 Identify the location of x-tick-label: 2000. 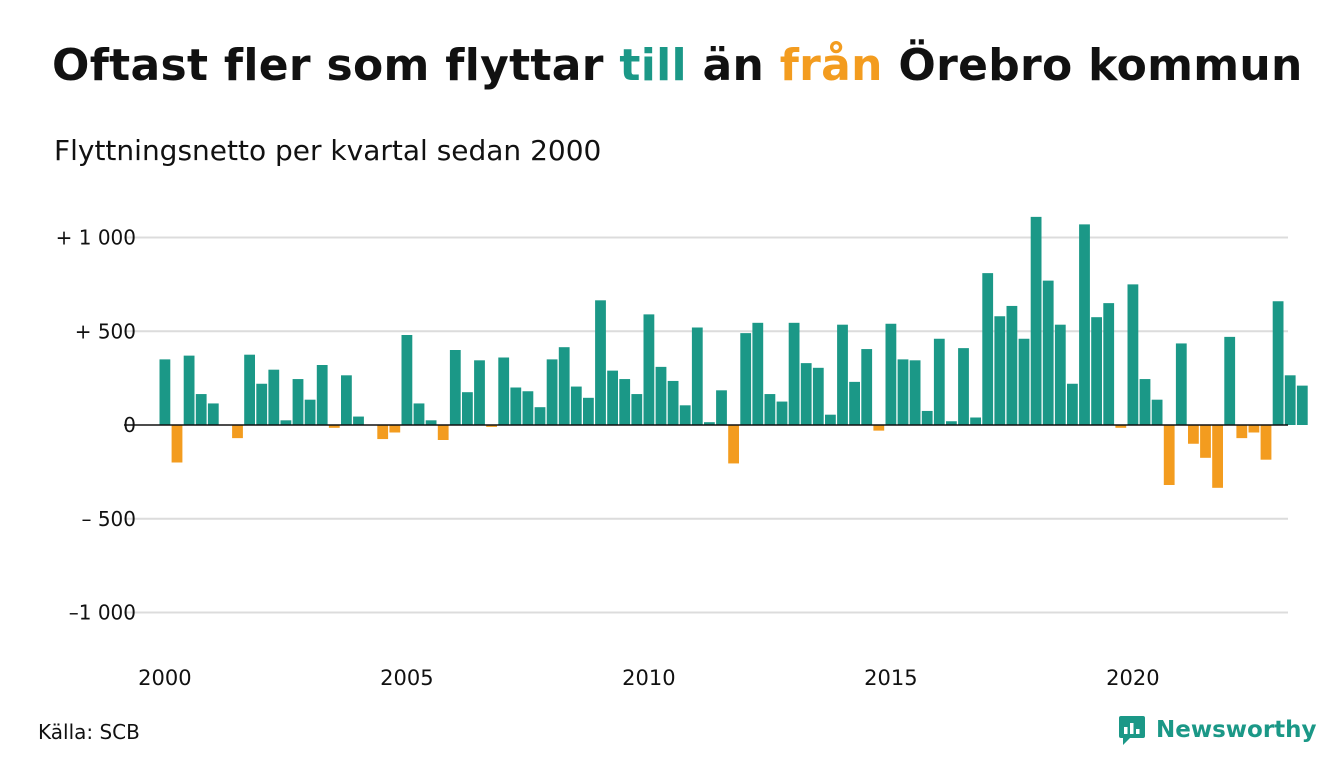
(164, 678).